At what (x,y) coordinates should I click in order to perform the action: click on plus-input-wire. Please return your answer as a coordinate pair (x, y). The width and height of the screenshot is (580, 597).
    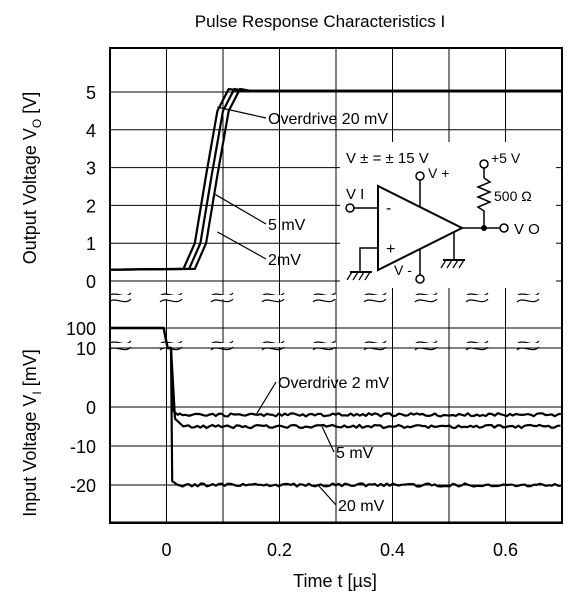
    Looking at the image, I should click on (368, 259).